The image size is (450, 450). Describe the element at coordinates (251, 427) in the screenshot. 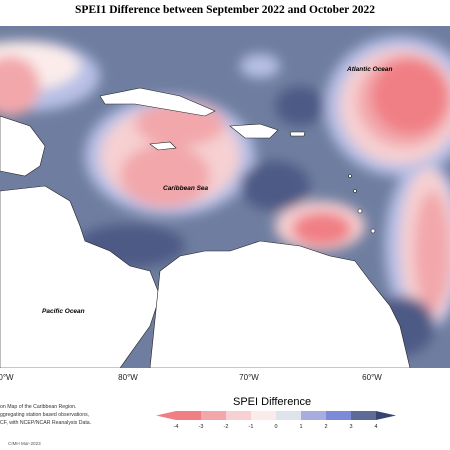

I see `legend-tick: -1` at that location.